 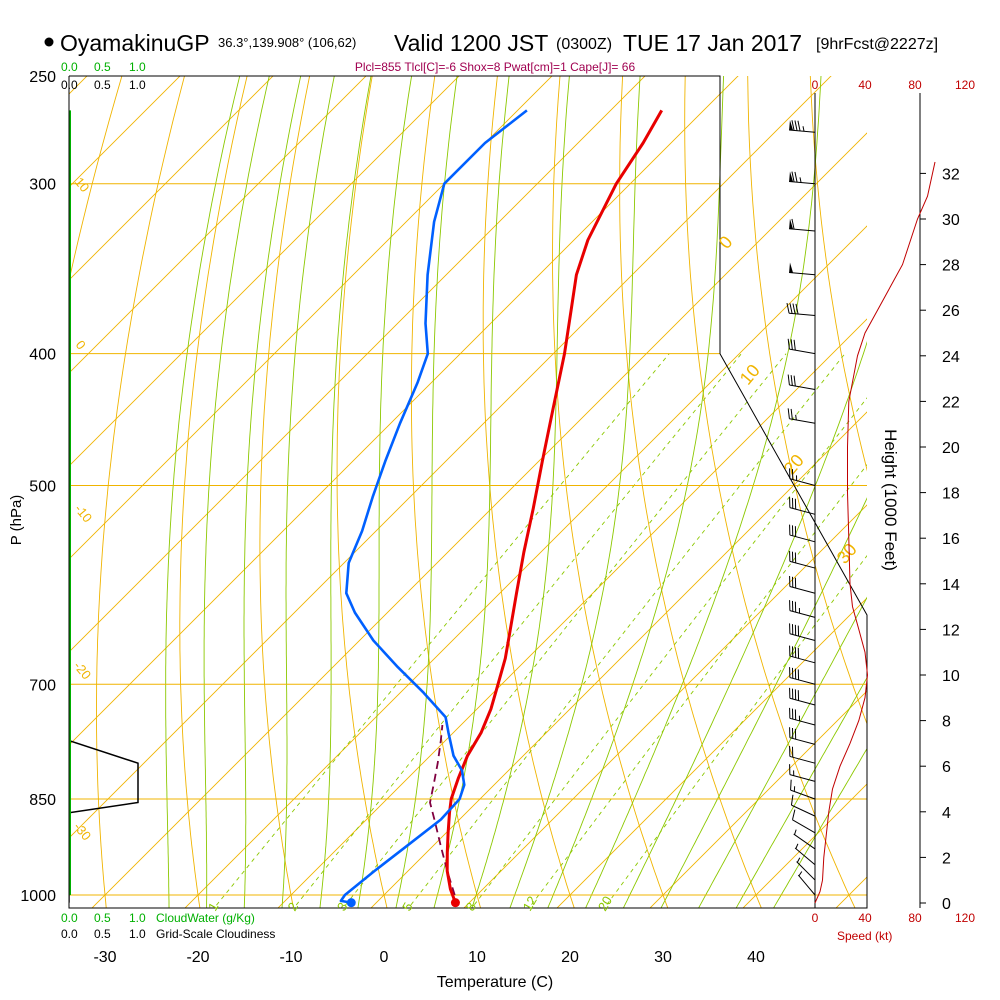 I want to click on speed-tick-label: 40, so click(x=865, y=85).